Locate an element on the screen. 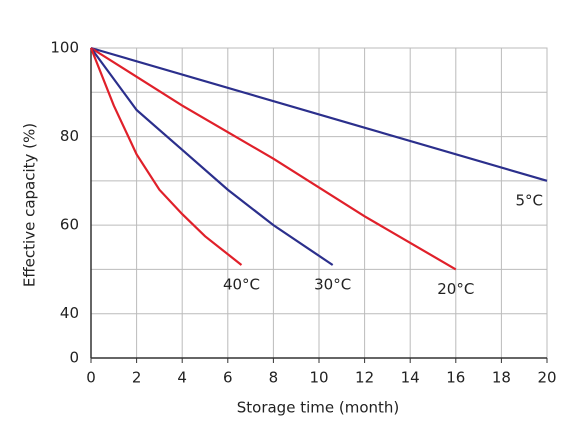  line-label: 5°C is located at coordinates (529, 200).